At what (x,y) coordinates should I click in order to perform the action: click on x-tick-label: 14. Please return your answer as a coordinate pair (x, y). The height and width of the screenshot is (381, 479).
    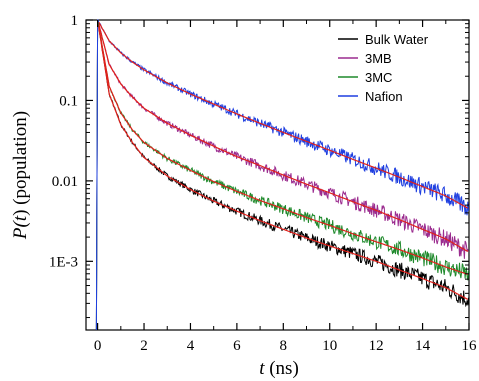
    Looking at the image, I should click on (423, 346).